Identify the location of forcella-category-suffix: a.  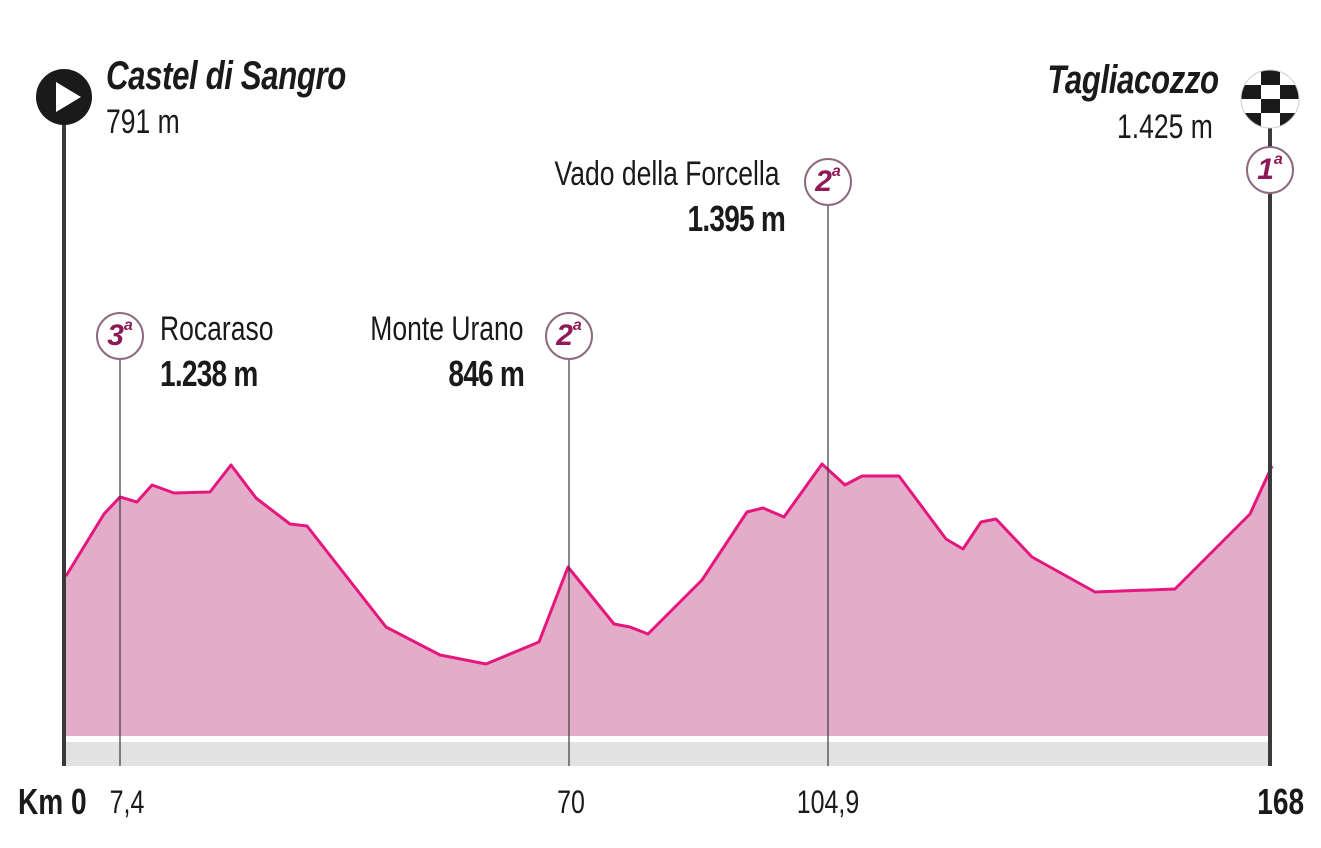
(836, 171).